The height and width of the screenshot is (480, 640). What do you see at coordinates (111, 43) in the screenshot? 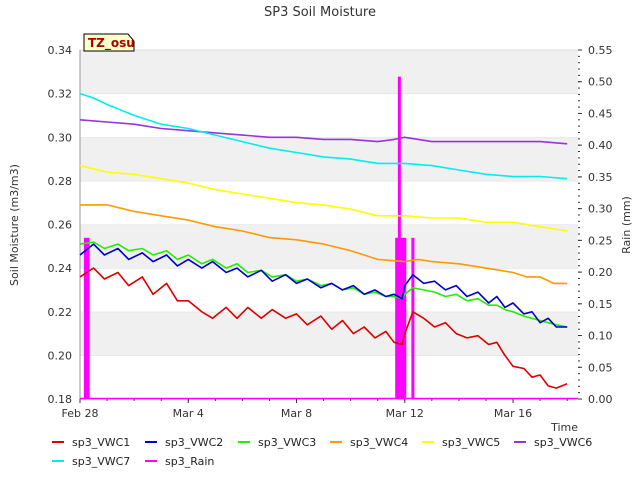
I see `badge-label: TZ_osu` at bounding box center [111, 43].